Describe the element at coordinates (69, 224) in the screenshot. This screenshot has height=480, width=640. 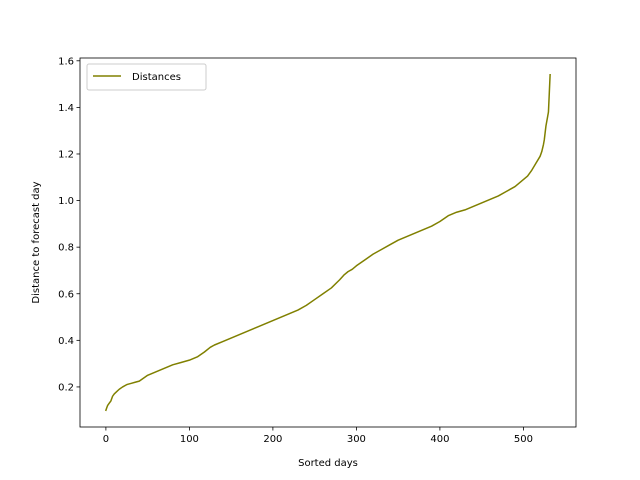
I see `y-axis-ticks: 0.2 0.4 0.6 0.8 1.0 1.2 1.4 1.6` at that location.